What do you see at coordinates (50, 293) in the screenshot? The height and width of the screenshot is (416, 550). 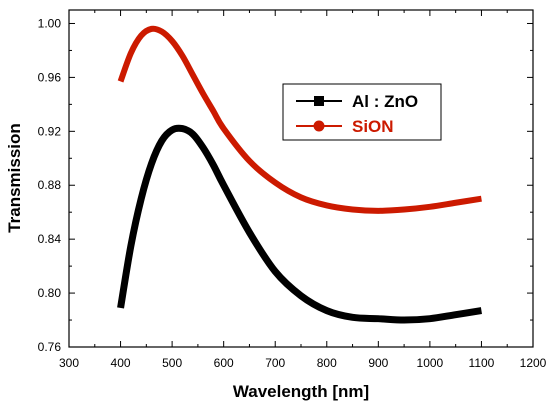 I see `y-tick-label: 0.80` at bounding box center [50, 293].